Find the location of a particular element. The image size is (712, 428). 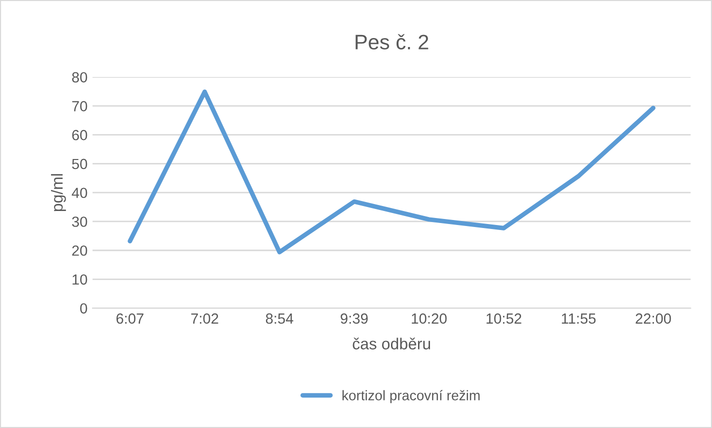

y-axis-title: pg/ml is located at coordinates (58, 193).